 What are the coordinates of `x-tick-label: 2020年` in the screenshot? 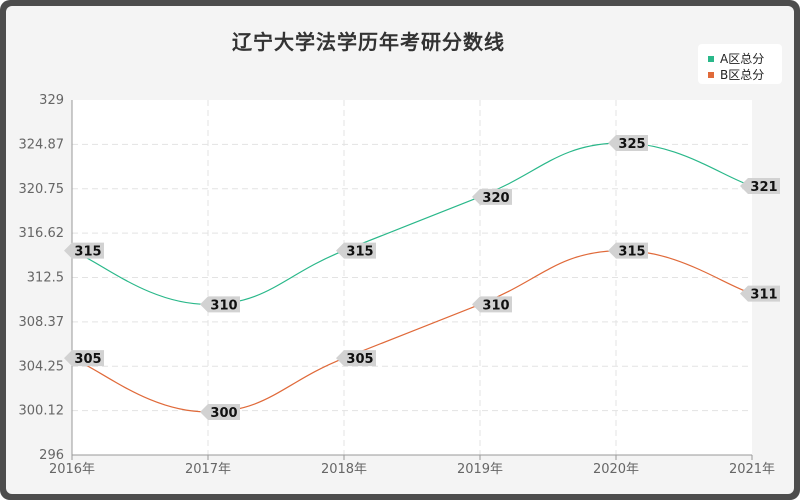 It's located at (616, 469).